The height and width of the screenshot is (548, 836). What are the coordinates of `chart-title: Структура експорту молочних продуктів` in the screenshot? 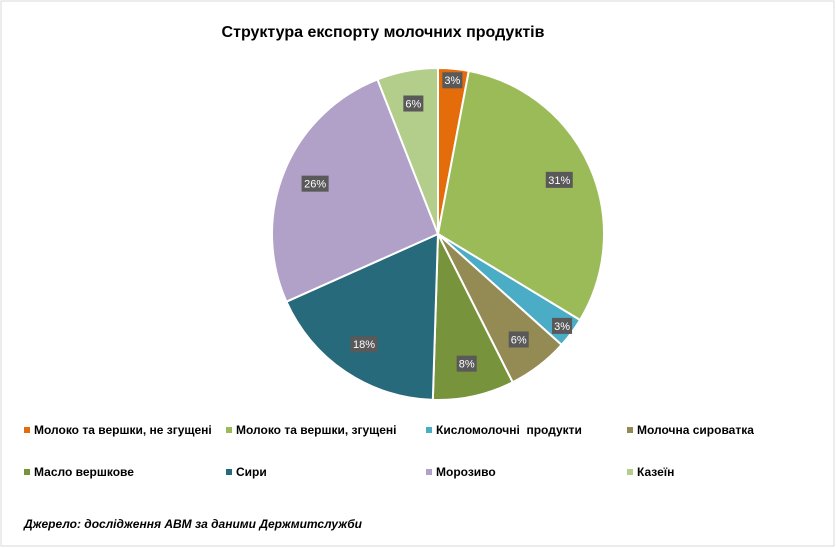 It's located at (383, 32).